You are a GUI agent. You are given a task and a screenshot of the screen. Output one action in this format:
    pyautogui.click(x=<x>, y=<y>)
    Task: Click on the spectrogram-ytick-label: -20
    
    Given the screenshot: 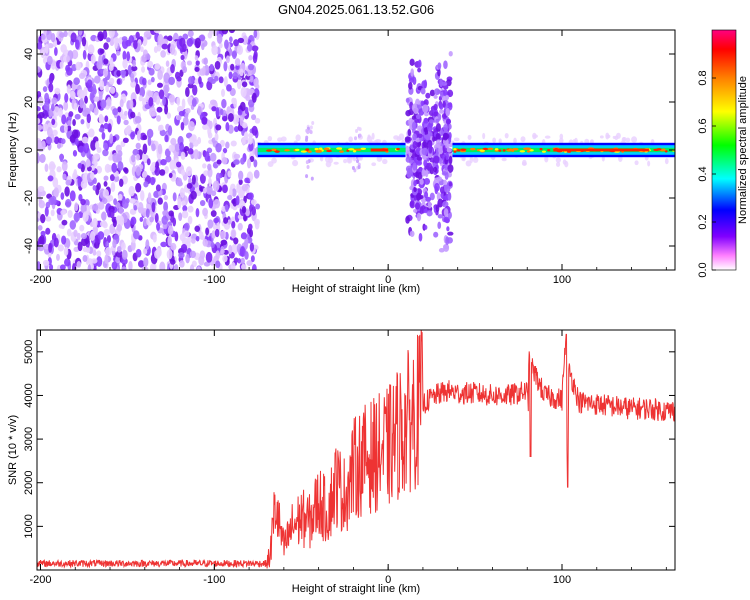 What is the action you would take?
    pyautogui.click(x=29, y=198)
    